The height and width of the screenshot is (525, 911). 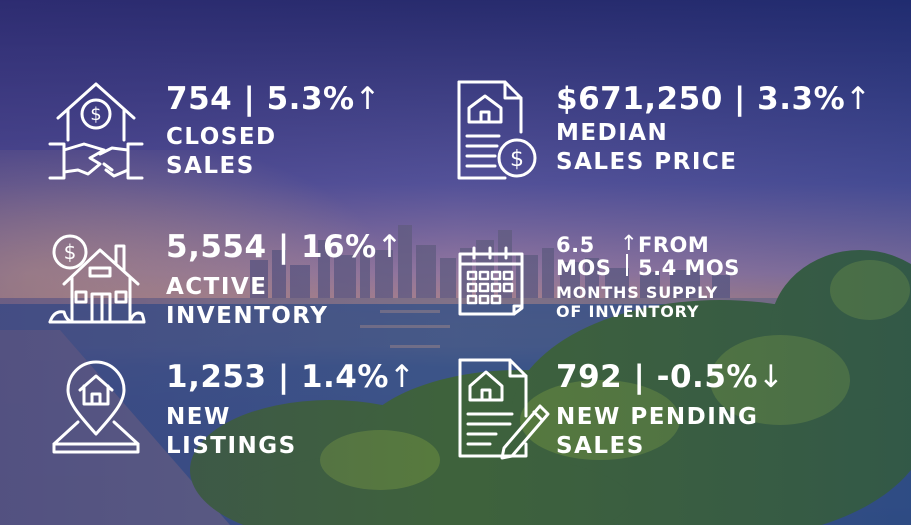 What do you see at coordinates (584, 256) in the screenshot?
I see `months-supply-current: 6.5 MOS` at bounding box center [584, 256].